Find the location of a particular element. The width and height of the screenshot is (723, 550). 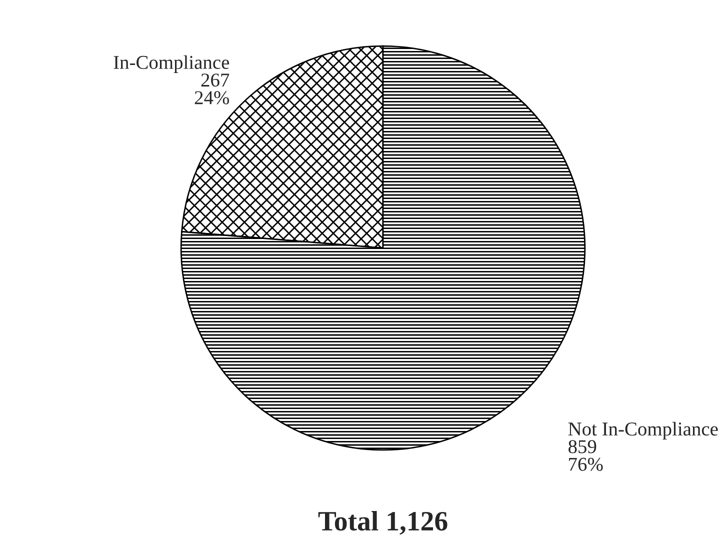

data-label: 859 76% is located at coordinates (585, 455).